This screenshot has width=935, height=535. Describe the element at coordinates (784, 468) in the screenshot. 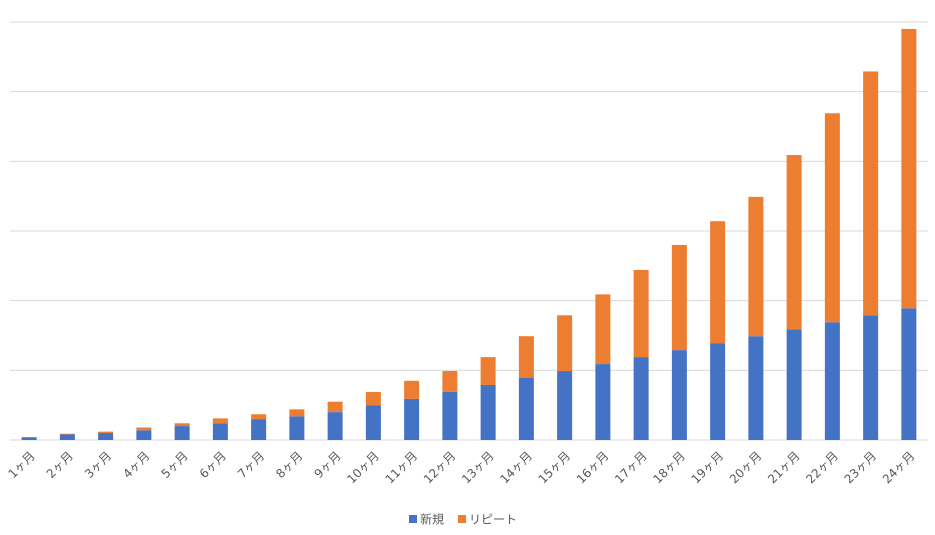

I see `x-tick-label: 21ヶ月` at that location.